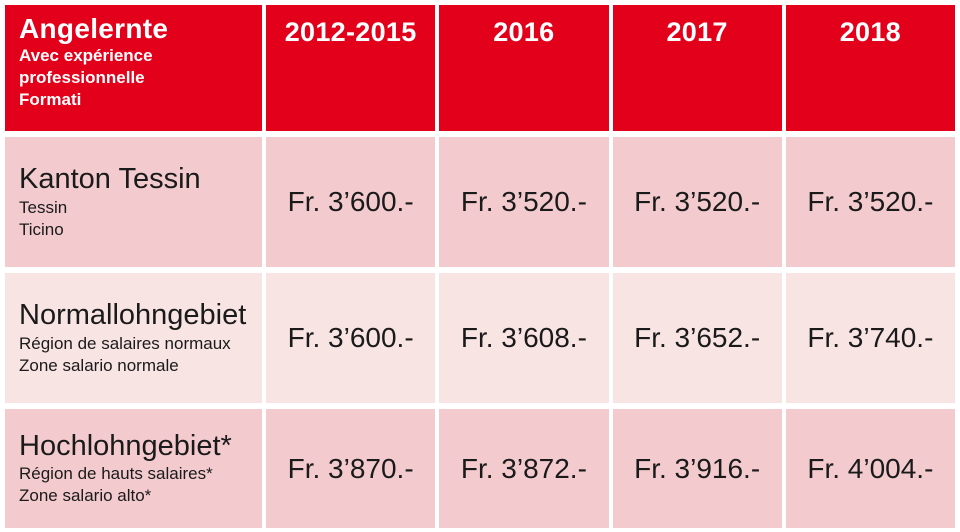  What do you see at coordinates (351, 202) in the screenshot?
I see `value-kanton-tessin-2012-2015: Fr. 3’600.-` at bounding box center [351, 202].